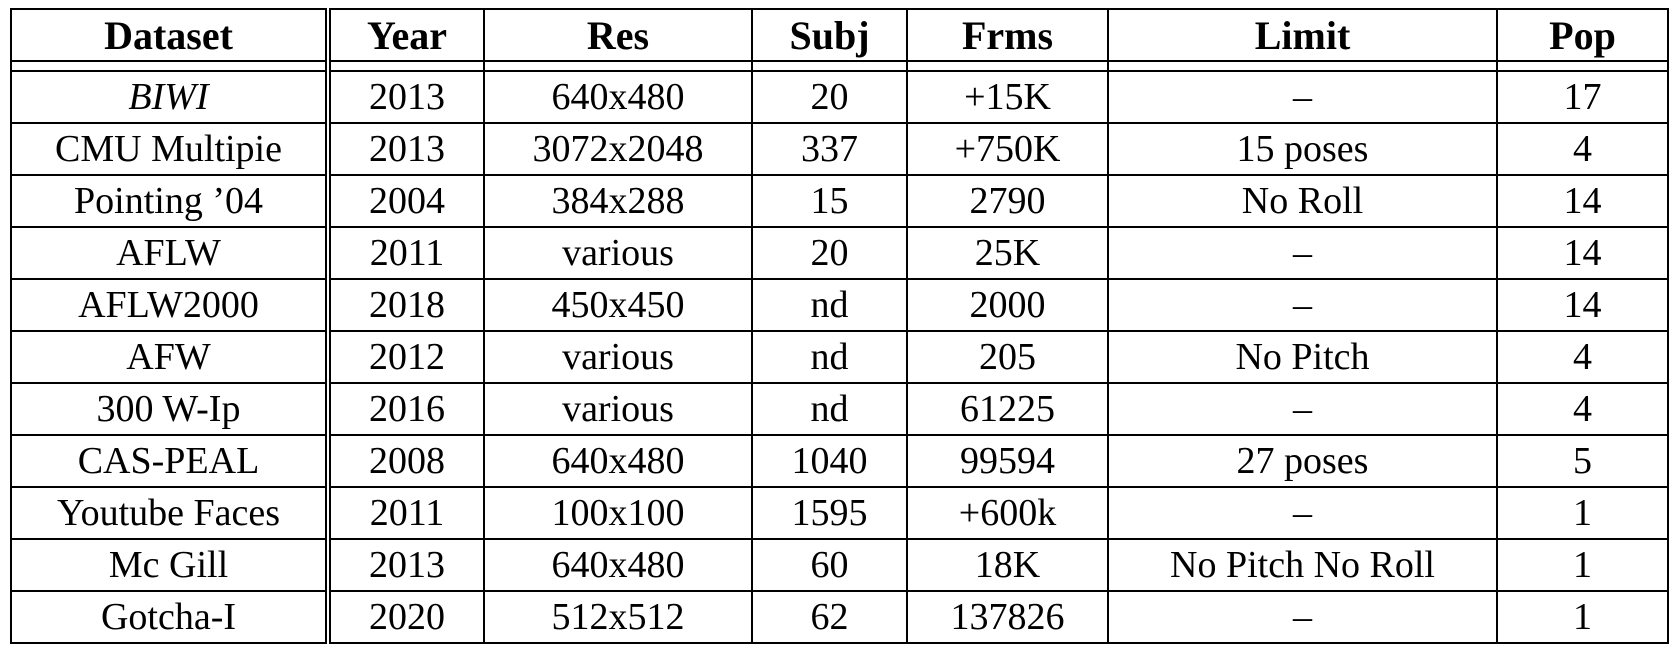 Image resolution: width=1677 pixels, height=658 pixels. I want to click on cell-dataset: Gotcha-I, so click(170, 617).